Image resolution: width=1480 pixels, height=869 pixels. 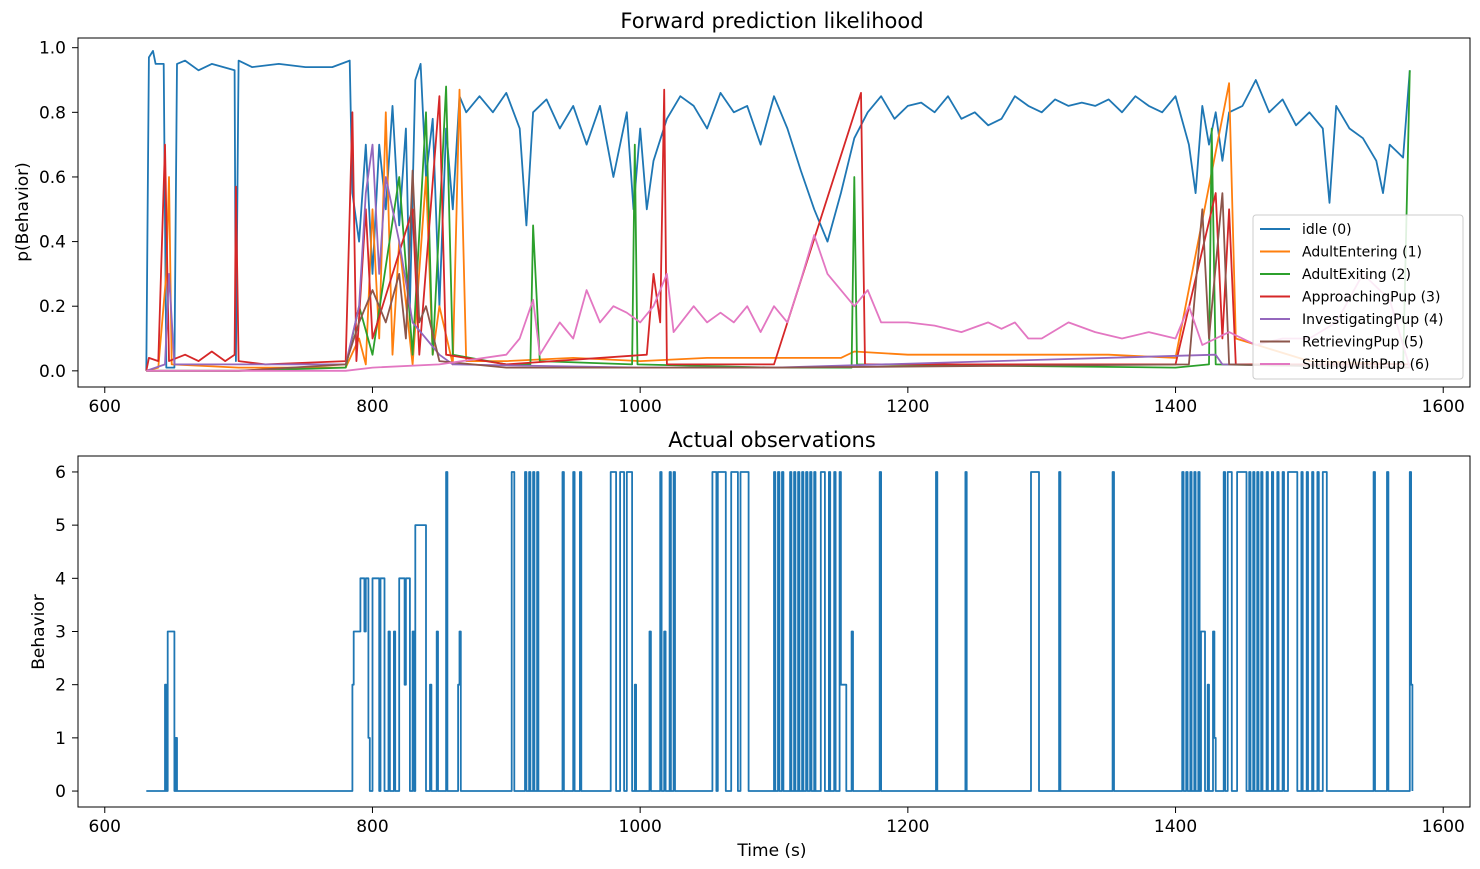 I want to click on y-tick-label: 0.0, so click(x=52, y=372).